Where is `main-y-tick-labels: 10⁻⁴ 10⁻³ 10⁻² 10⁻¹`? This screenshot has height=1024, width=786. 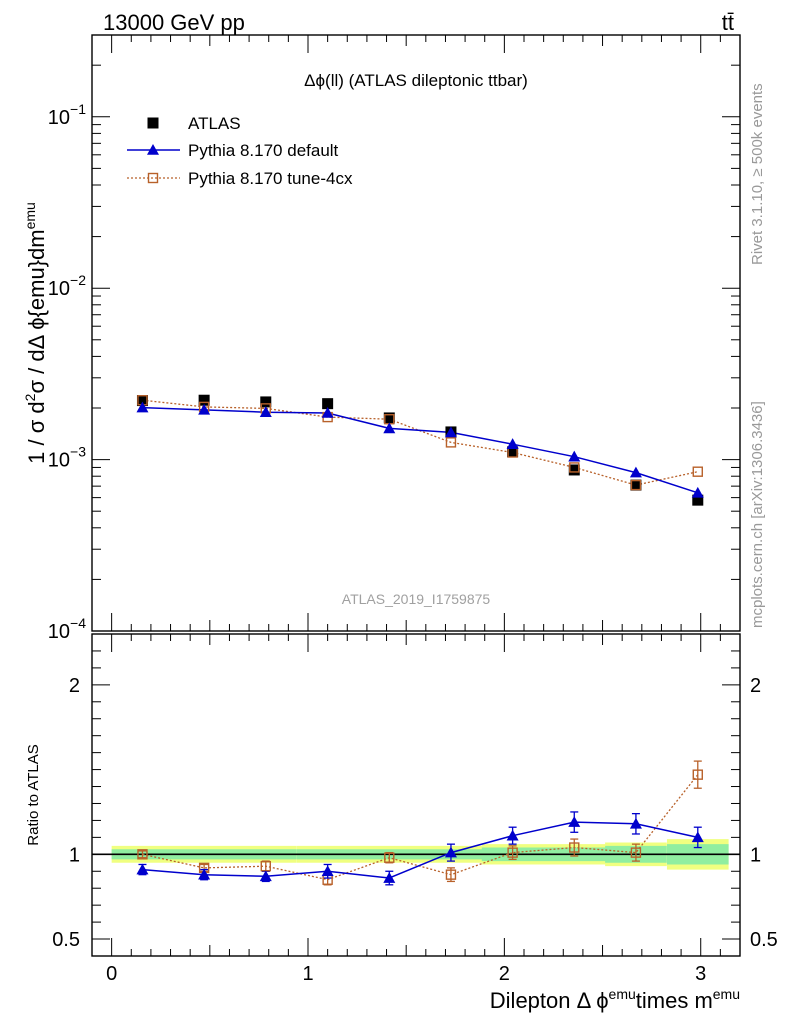 main-y-tick-labels: 10⁻⁴ 10⁻³ 10⁻² 10⁻¹ is located at coordinates (67, 372).